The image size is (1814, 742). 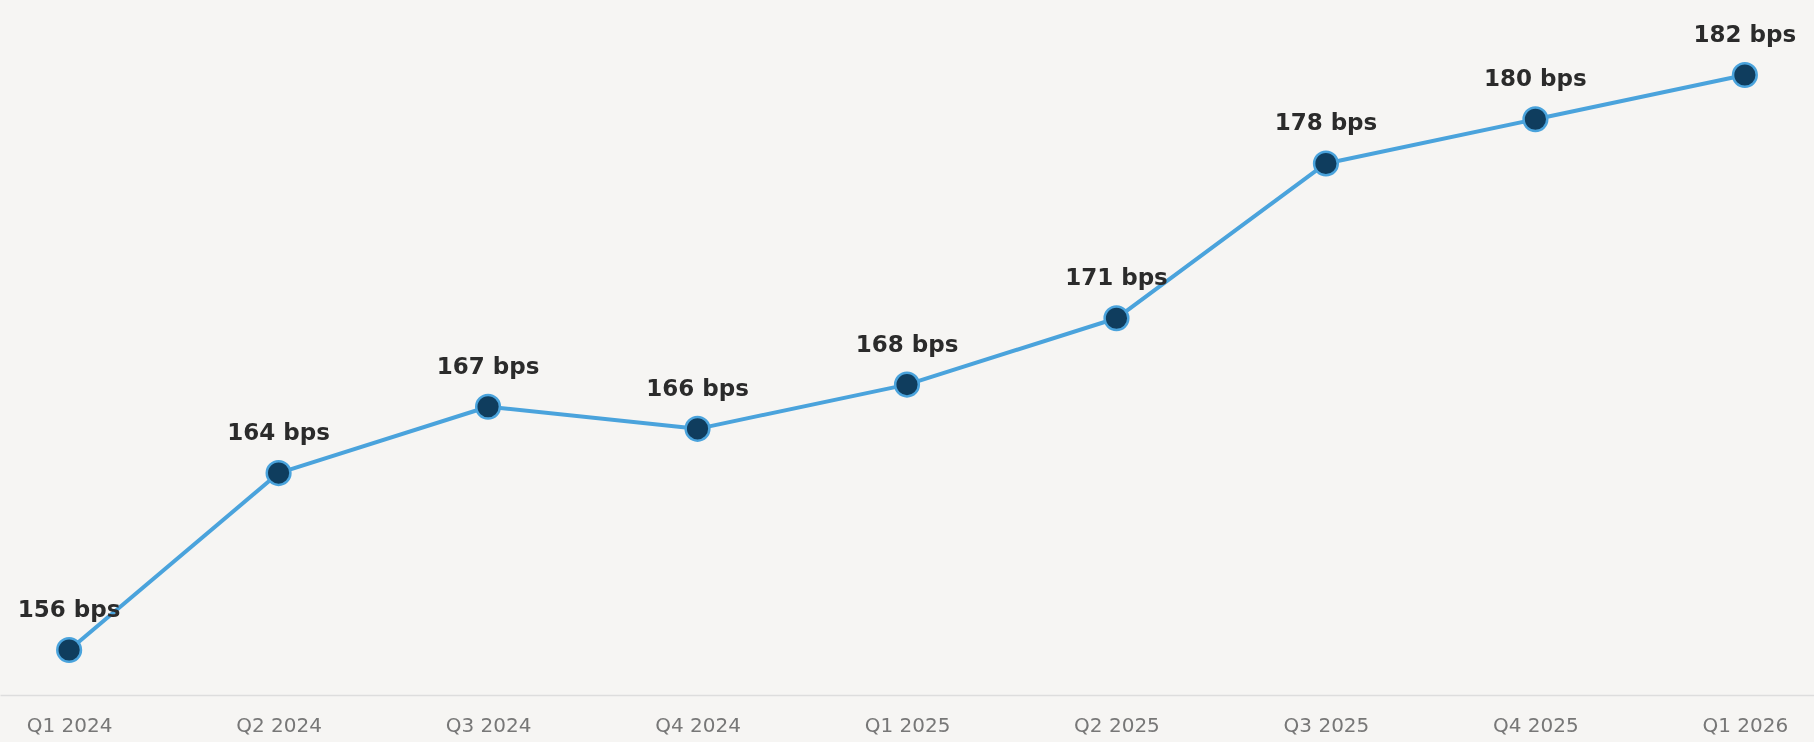 What do you see at coordinates (488, 724) in the screenshot?
I see `x-tick-label: Q3 2024` at bounding box center [488, 724].